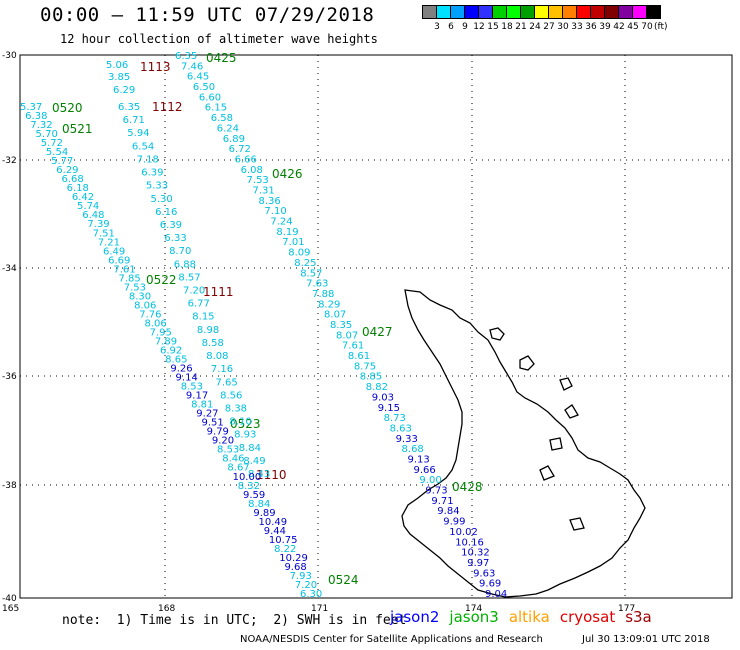 Image resolution: width=740 pixels, height=650 pixels. Describe the element at coordinates (371, 377) in the screenshot. I see `wave-height-reading: 8.85` at that location.